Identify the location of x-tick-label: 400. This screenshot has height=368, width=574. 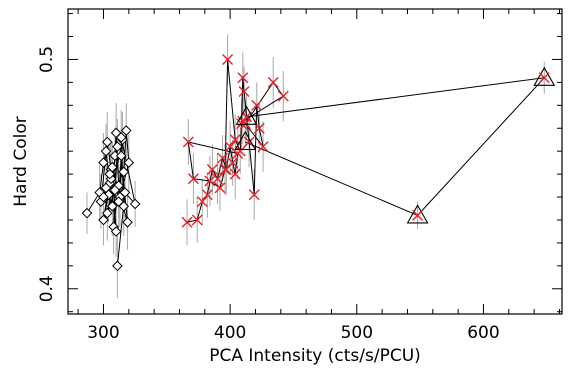
(230, 333).